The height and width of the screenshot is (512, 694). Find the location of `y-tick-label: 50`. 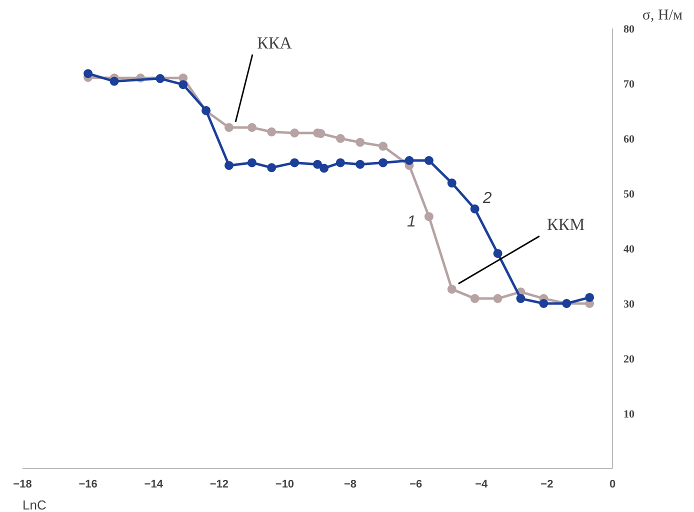

y-tick-label: 50 is located at coordinates (629, 194).